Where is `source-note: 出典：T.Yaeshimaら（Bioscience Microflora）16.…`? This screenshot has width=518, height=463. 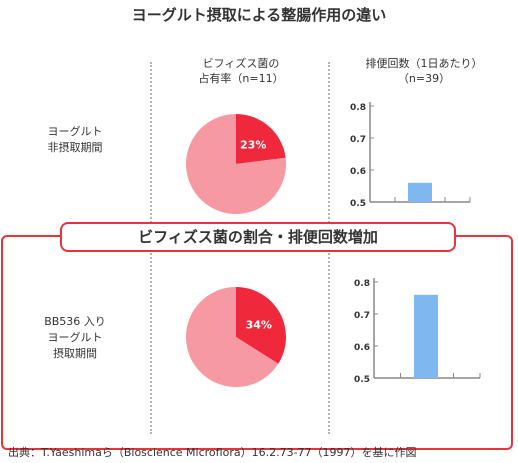 source-note: 出典：T.Yaeshimaら（Bioscience Microflora）16.… is located at coordinates (212, 452).